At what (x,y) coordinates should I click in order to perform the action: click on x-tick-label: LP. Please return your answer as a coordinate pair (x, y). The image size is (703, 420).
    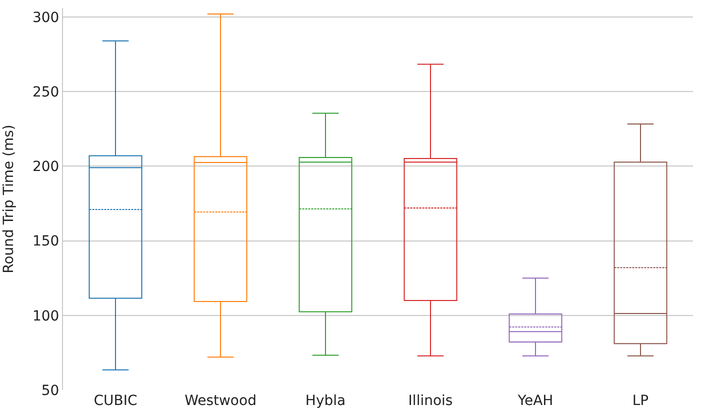
    Looking at the image, I should click on (640, 401).